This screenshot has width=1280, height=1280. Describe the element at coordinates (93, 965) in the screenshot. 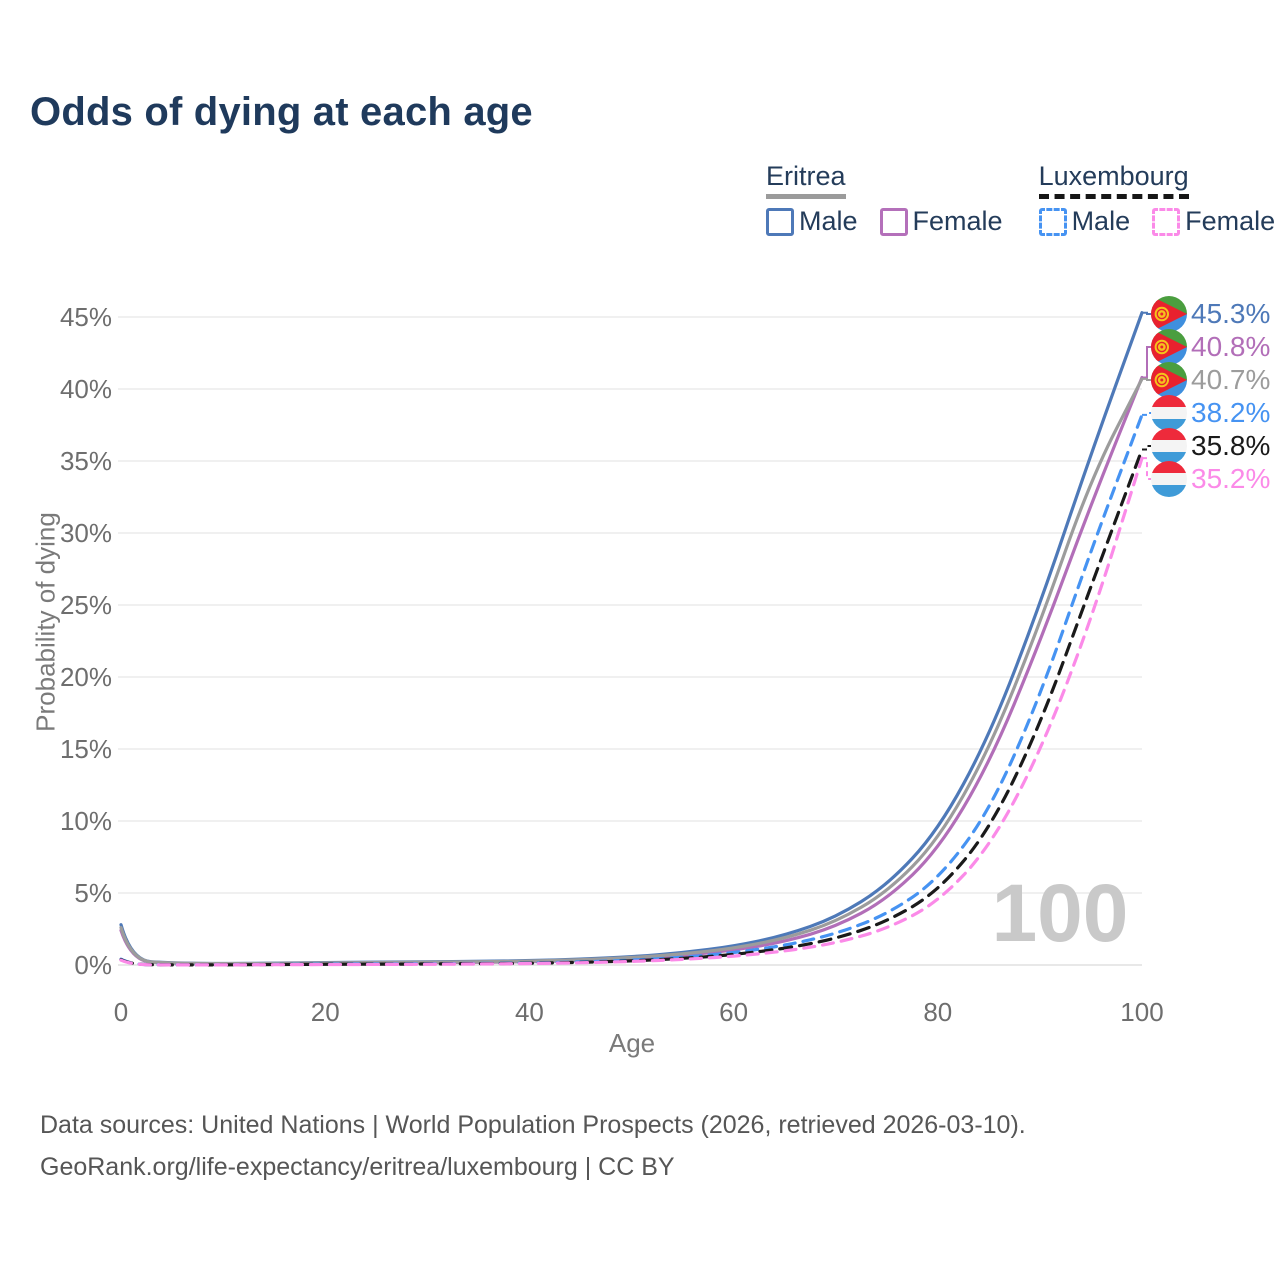

I see `y-tick-label: 0%` at that location.